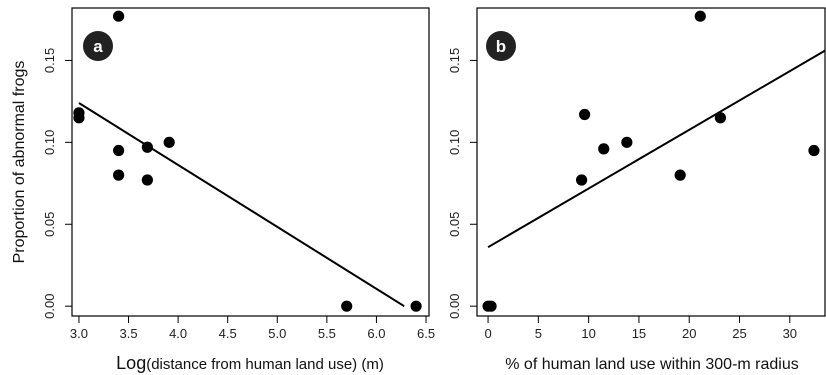  I want to click on panel-a-y-tick-label: 0.10, so click(49, 142).